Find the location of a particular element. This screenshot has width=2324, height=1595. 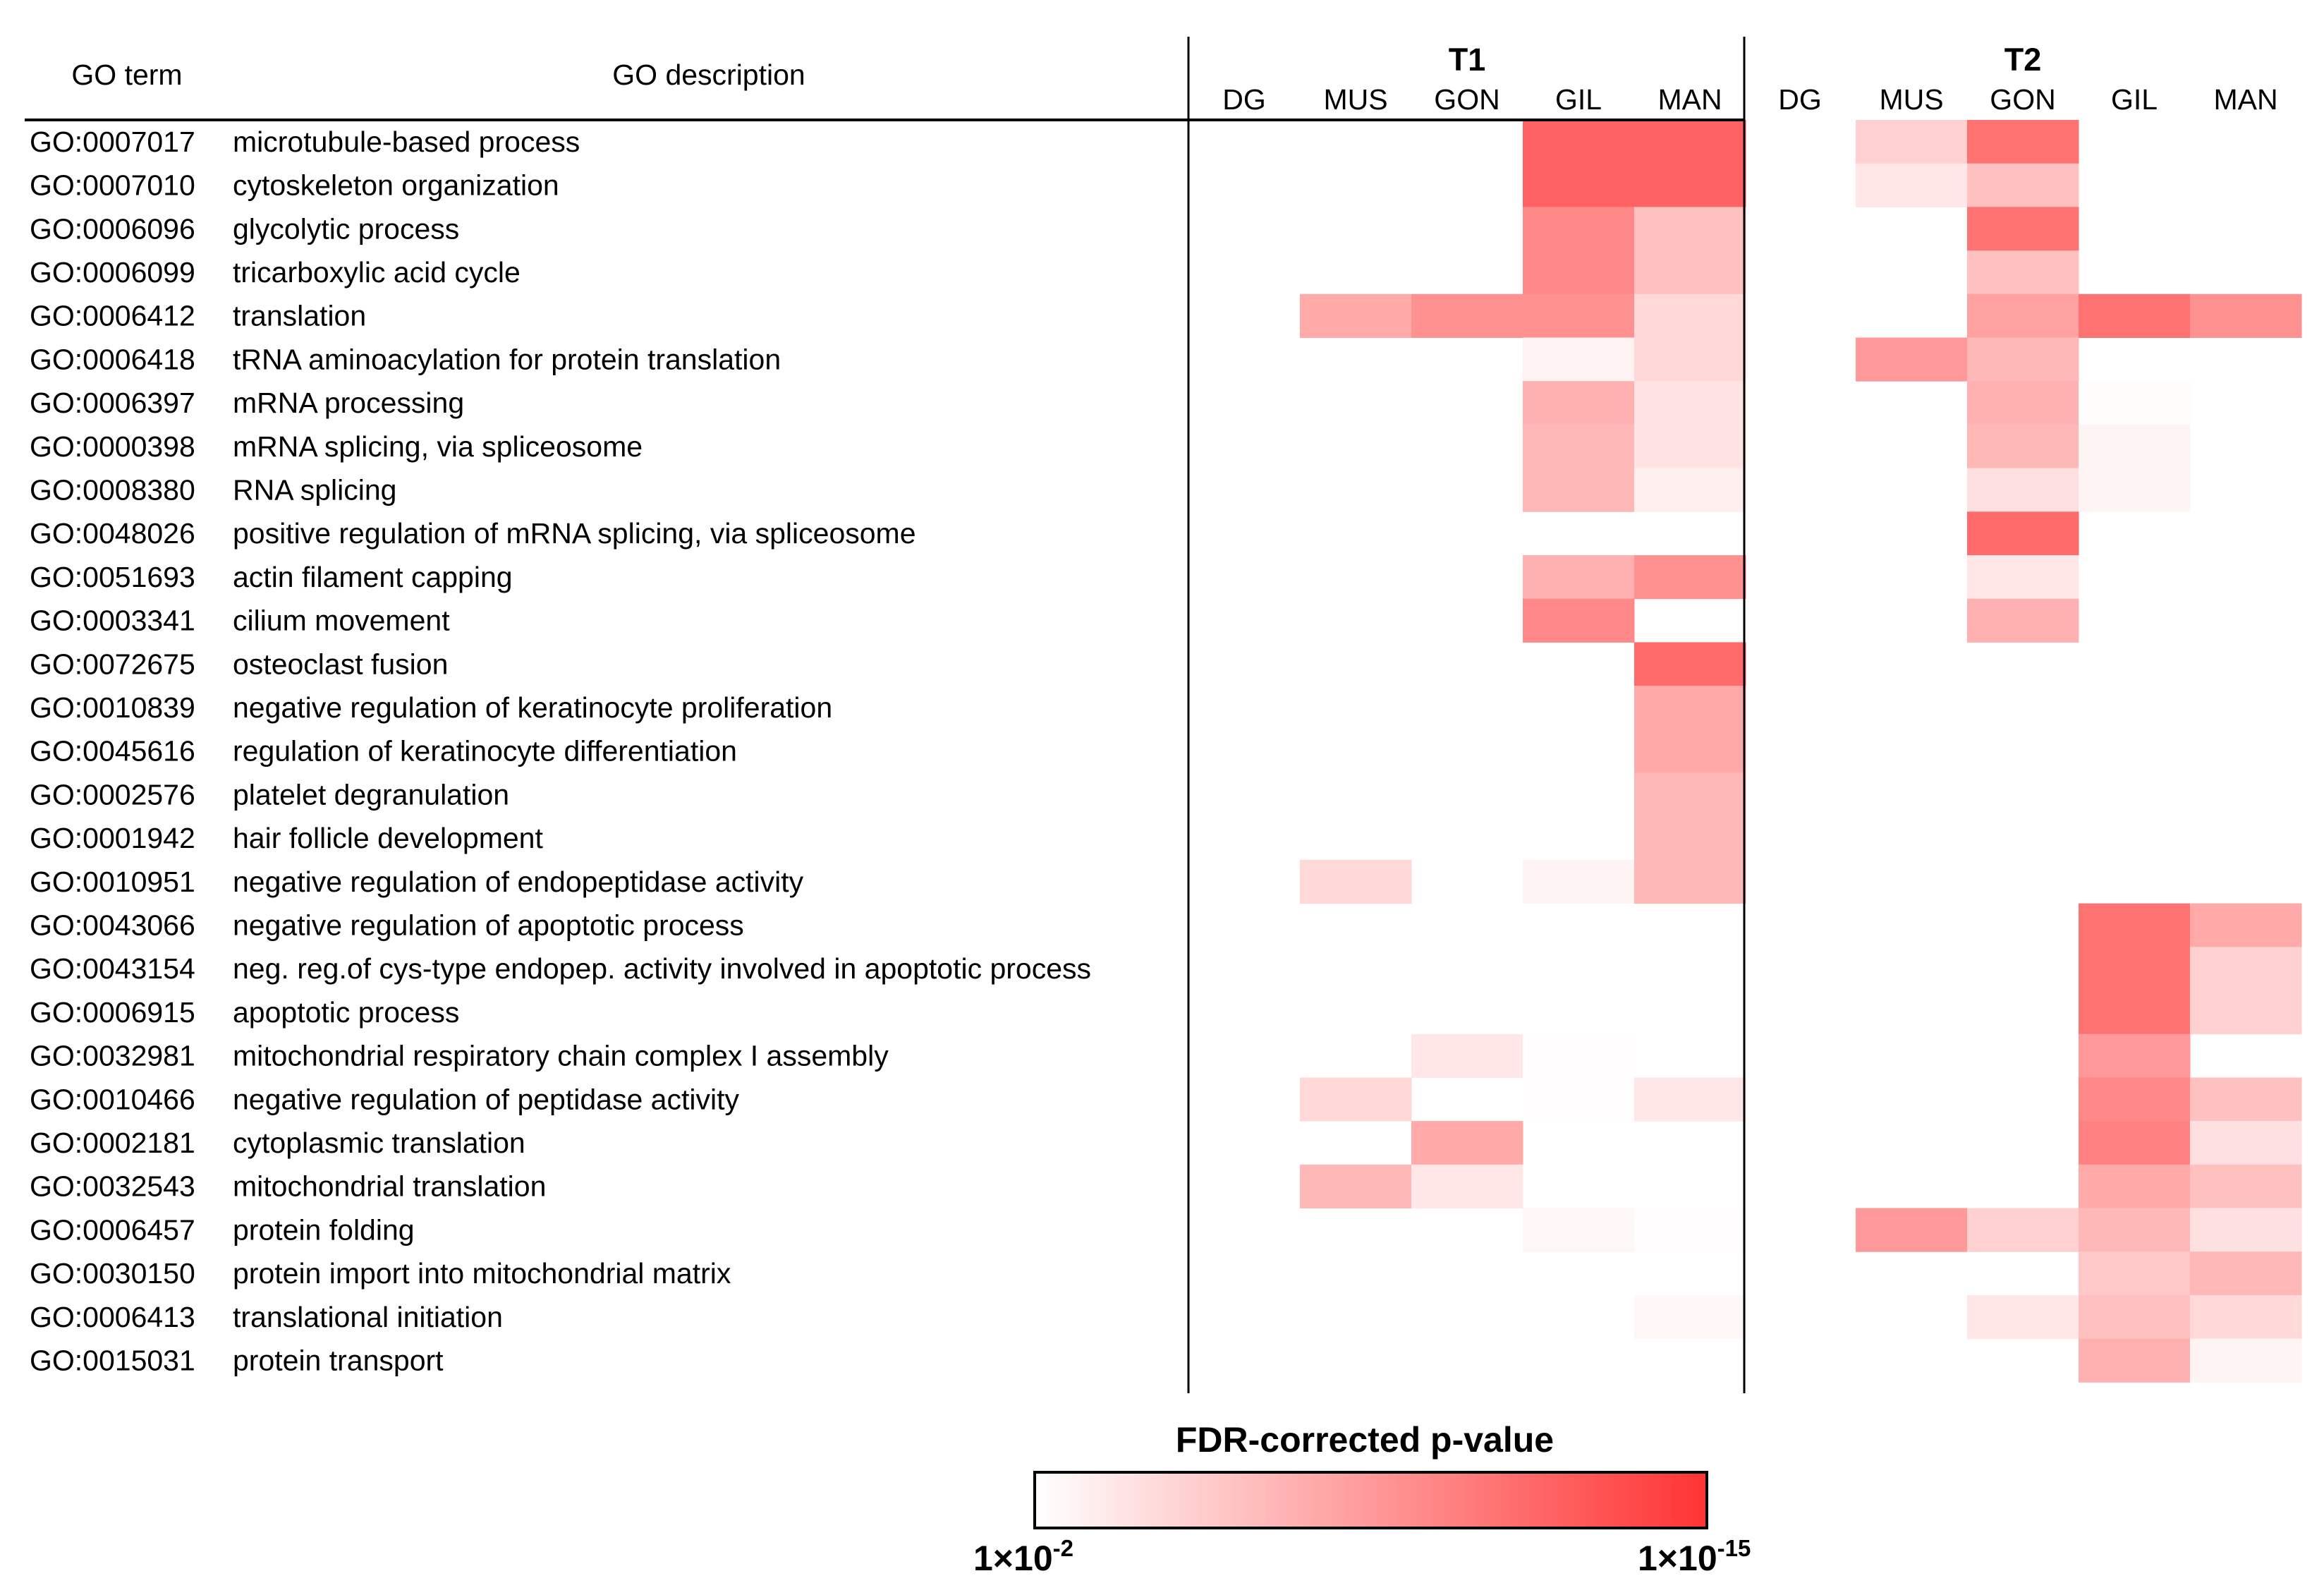

row-go-term: GO:0043066 is located at coordinates (112, 925).